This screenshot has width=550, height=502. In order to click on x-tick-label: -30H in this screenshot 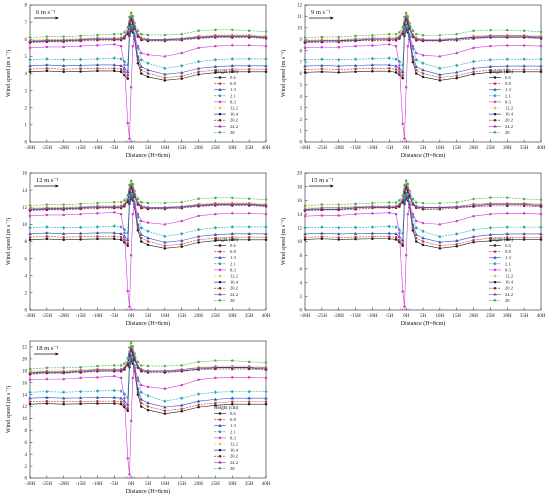, I will do `click(30, 316)`.